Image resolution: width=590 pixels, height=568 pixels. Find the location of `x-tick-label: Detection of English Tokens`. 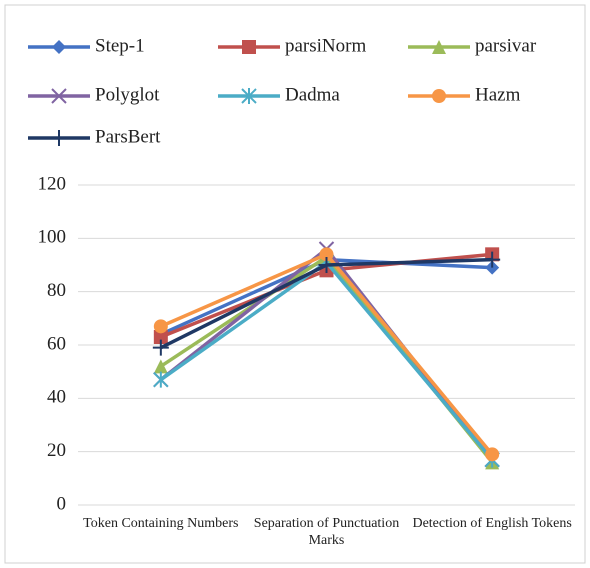

x-tick-label: Detection of English Tokens is located at coordinates (492, 523).